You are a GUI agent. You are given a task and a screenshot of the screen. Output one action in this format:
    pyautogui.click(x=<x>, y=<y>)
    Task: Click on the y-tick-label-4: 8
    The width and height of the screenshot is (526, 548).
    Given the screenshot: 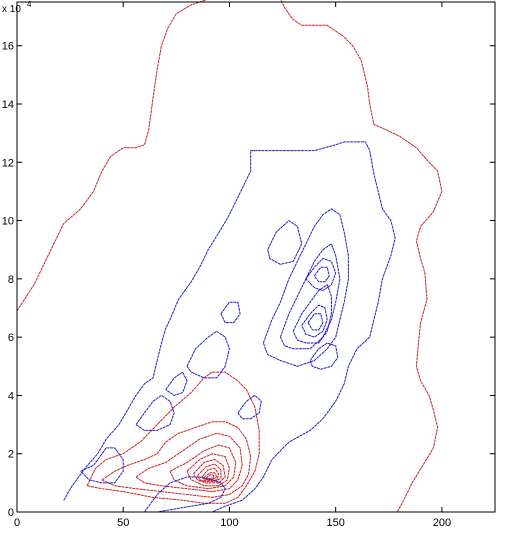 What is the action you would take?
    pyautogui.click(x=11, y=280)
    